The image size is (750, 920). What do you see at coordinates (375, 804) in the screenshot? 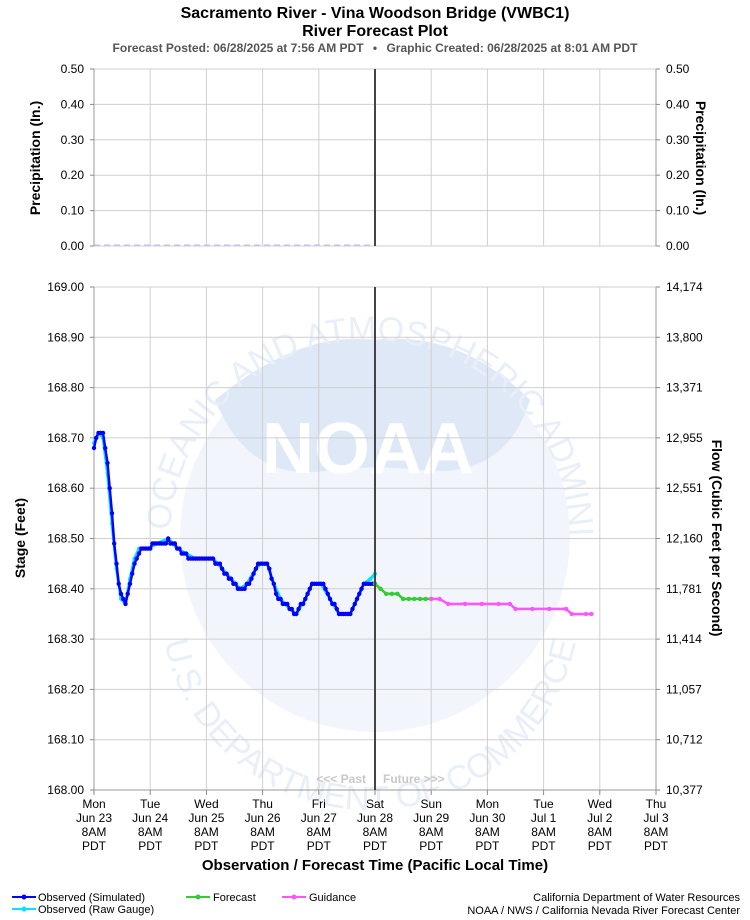
I see `x-tick-label-line: Sat` at bounding box center [375, 804].